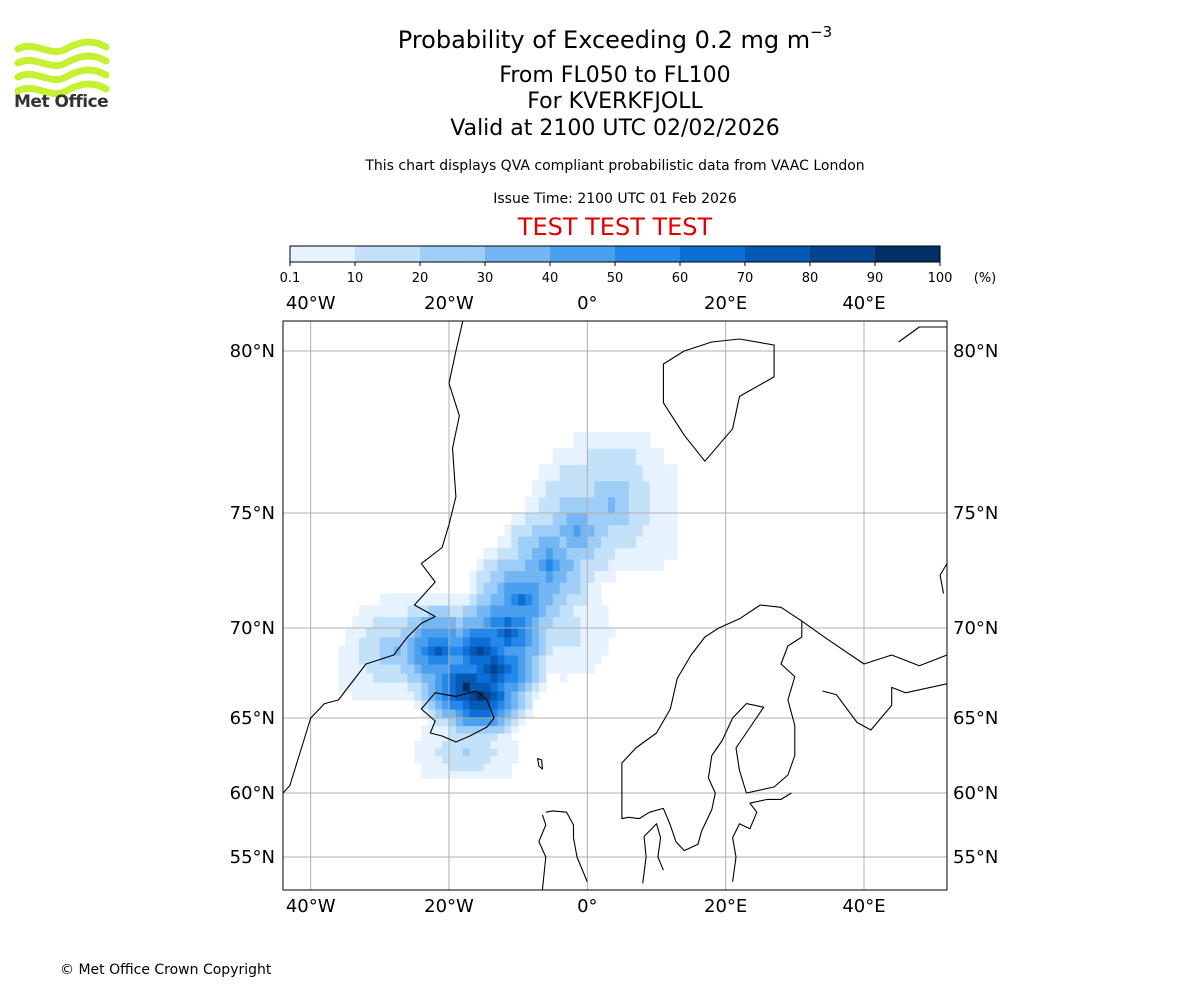 This screenshot has height=1000, width=1200. Describe the element at coordinates (874, 643) in the screenshot. I see `kola-coast` at that location.